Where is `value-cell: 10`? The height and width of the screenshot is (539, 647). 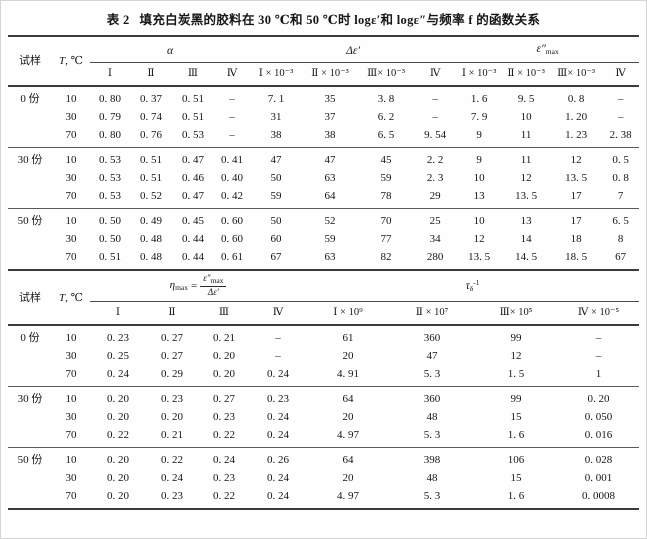 value-cell: 10 is located at coordinates (526, 117).